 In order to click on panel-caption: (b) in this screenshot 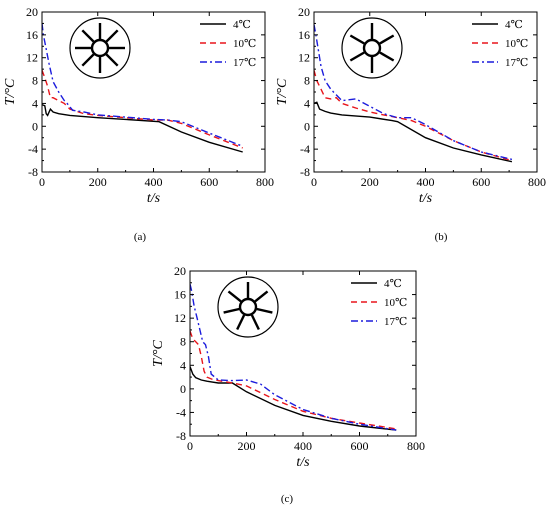, I will do `click(441, 237)`.